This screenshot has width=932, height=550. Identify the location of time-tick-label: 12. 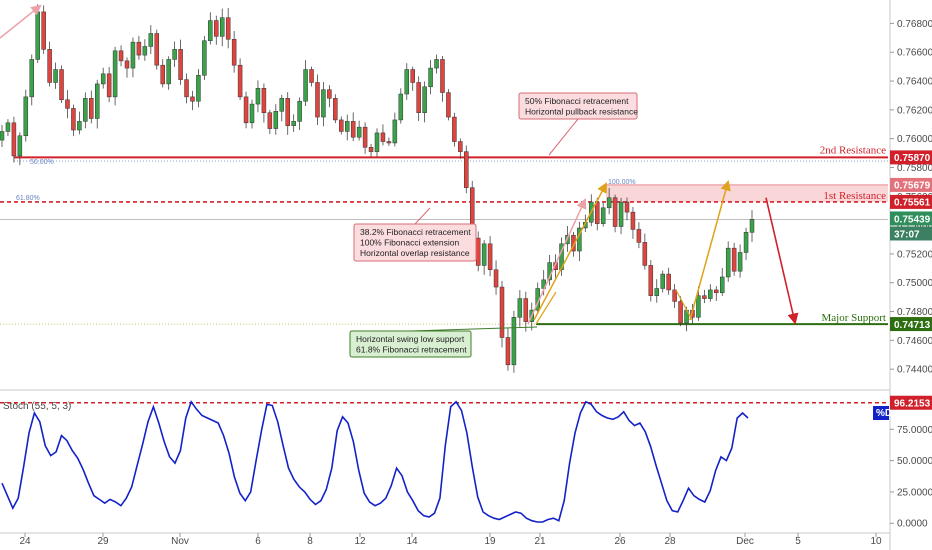
(360, 541).